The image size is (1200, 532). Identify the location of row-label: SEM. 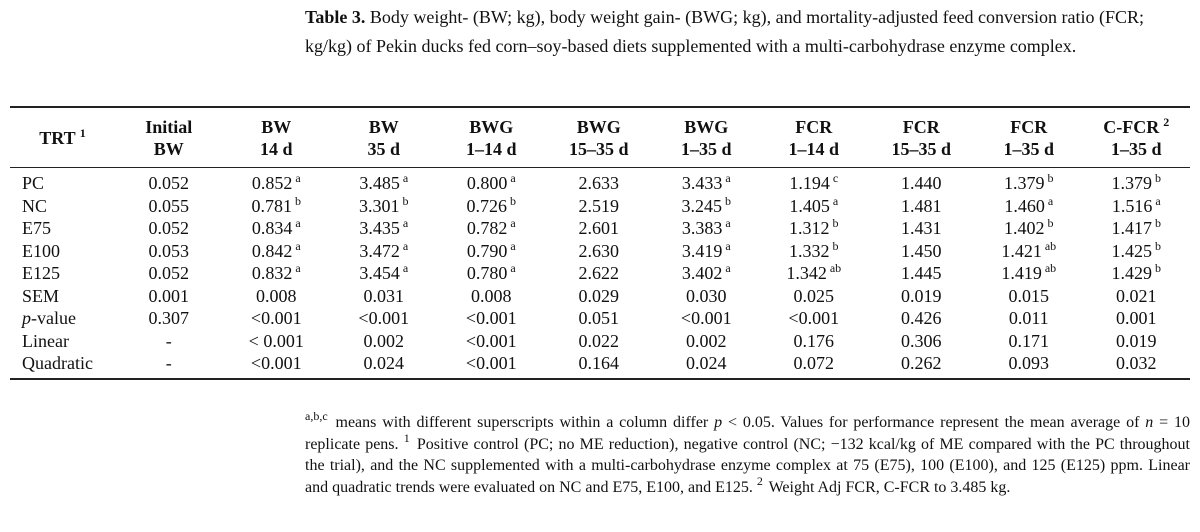
(62, 296).